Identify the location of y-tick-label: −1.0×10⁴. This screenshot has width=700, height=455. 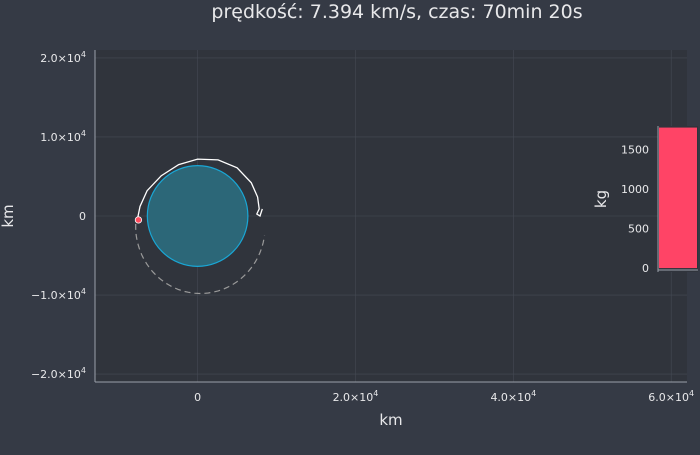
(58, 294).